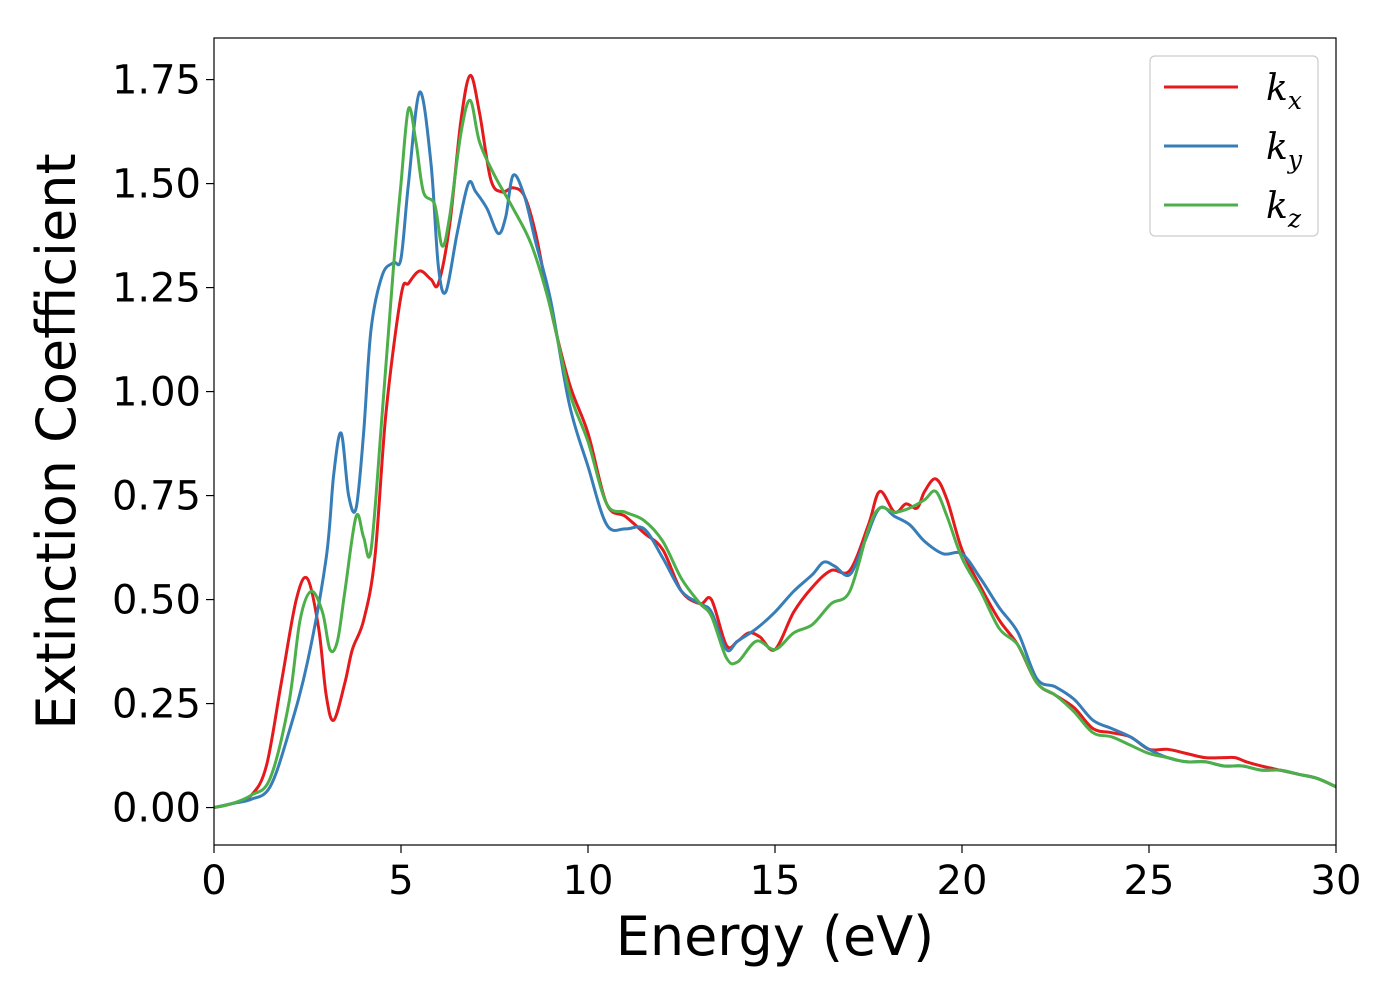 The image size is (1400, 1005). I want to click on x-tick-label: 25, so click(1149, 881).